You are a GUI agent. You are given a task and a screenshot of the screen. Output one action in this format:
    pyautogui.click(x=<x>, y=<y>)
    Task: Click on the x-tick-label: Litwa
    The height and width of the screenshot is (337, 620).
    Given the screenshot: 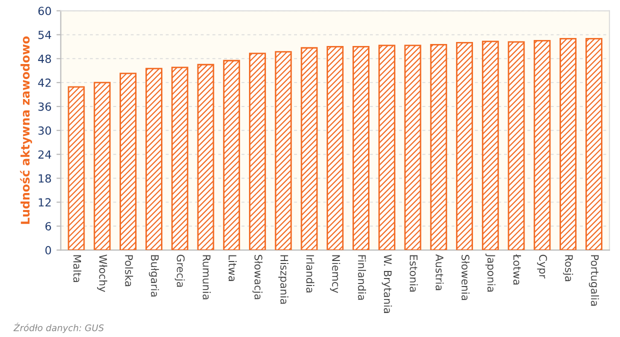 What is the action you would take?
    pyautogui.click(x=232, y=268)
    